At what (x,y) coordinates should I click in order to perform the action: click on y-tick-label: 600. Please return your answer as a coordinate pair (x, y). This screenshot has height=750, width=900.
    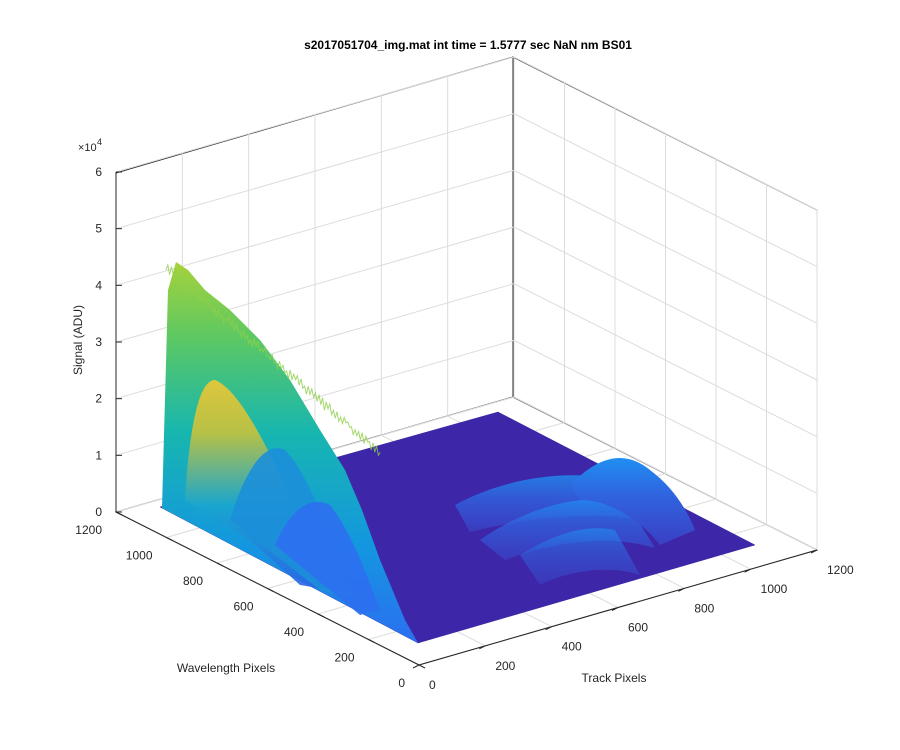
    Looking at the image, I should click on (243, 607).